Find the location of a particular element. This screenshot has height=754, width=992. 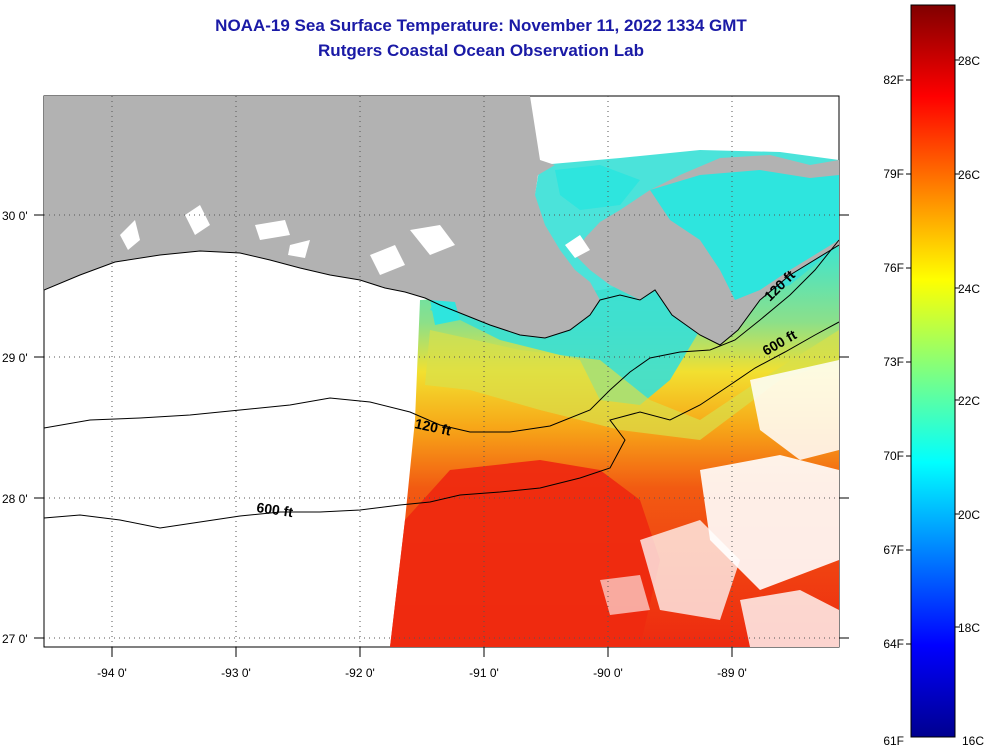

lat-label-30: 30 0' is located at coordinates (15, 216).